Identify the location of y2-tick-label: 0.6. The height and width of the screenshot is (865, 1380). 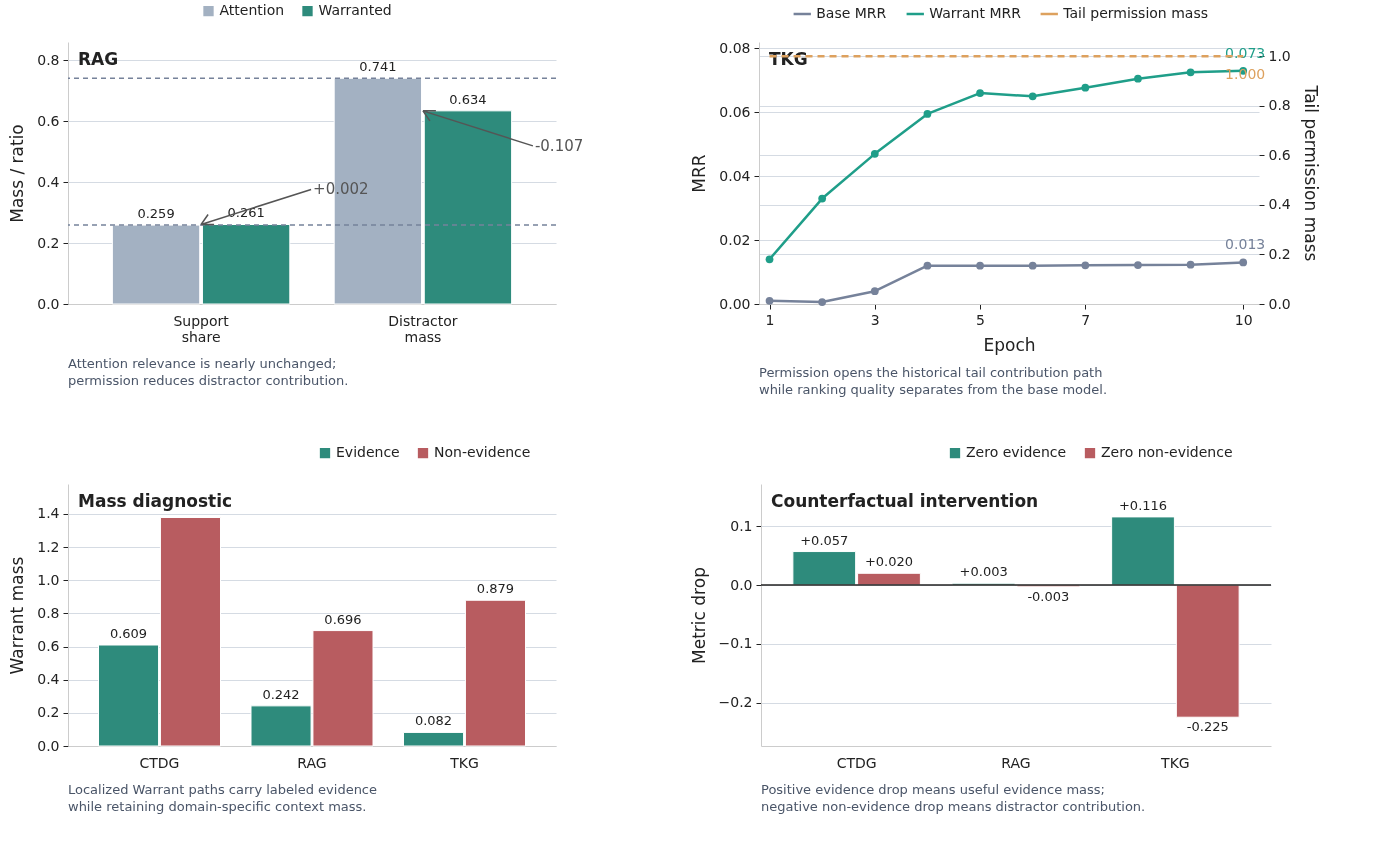
(1279, 154).